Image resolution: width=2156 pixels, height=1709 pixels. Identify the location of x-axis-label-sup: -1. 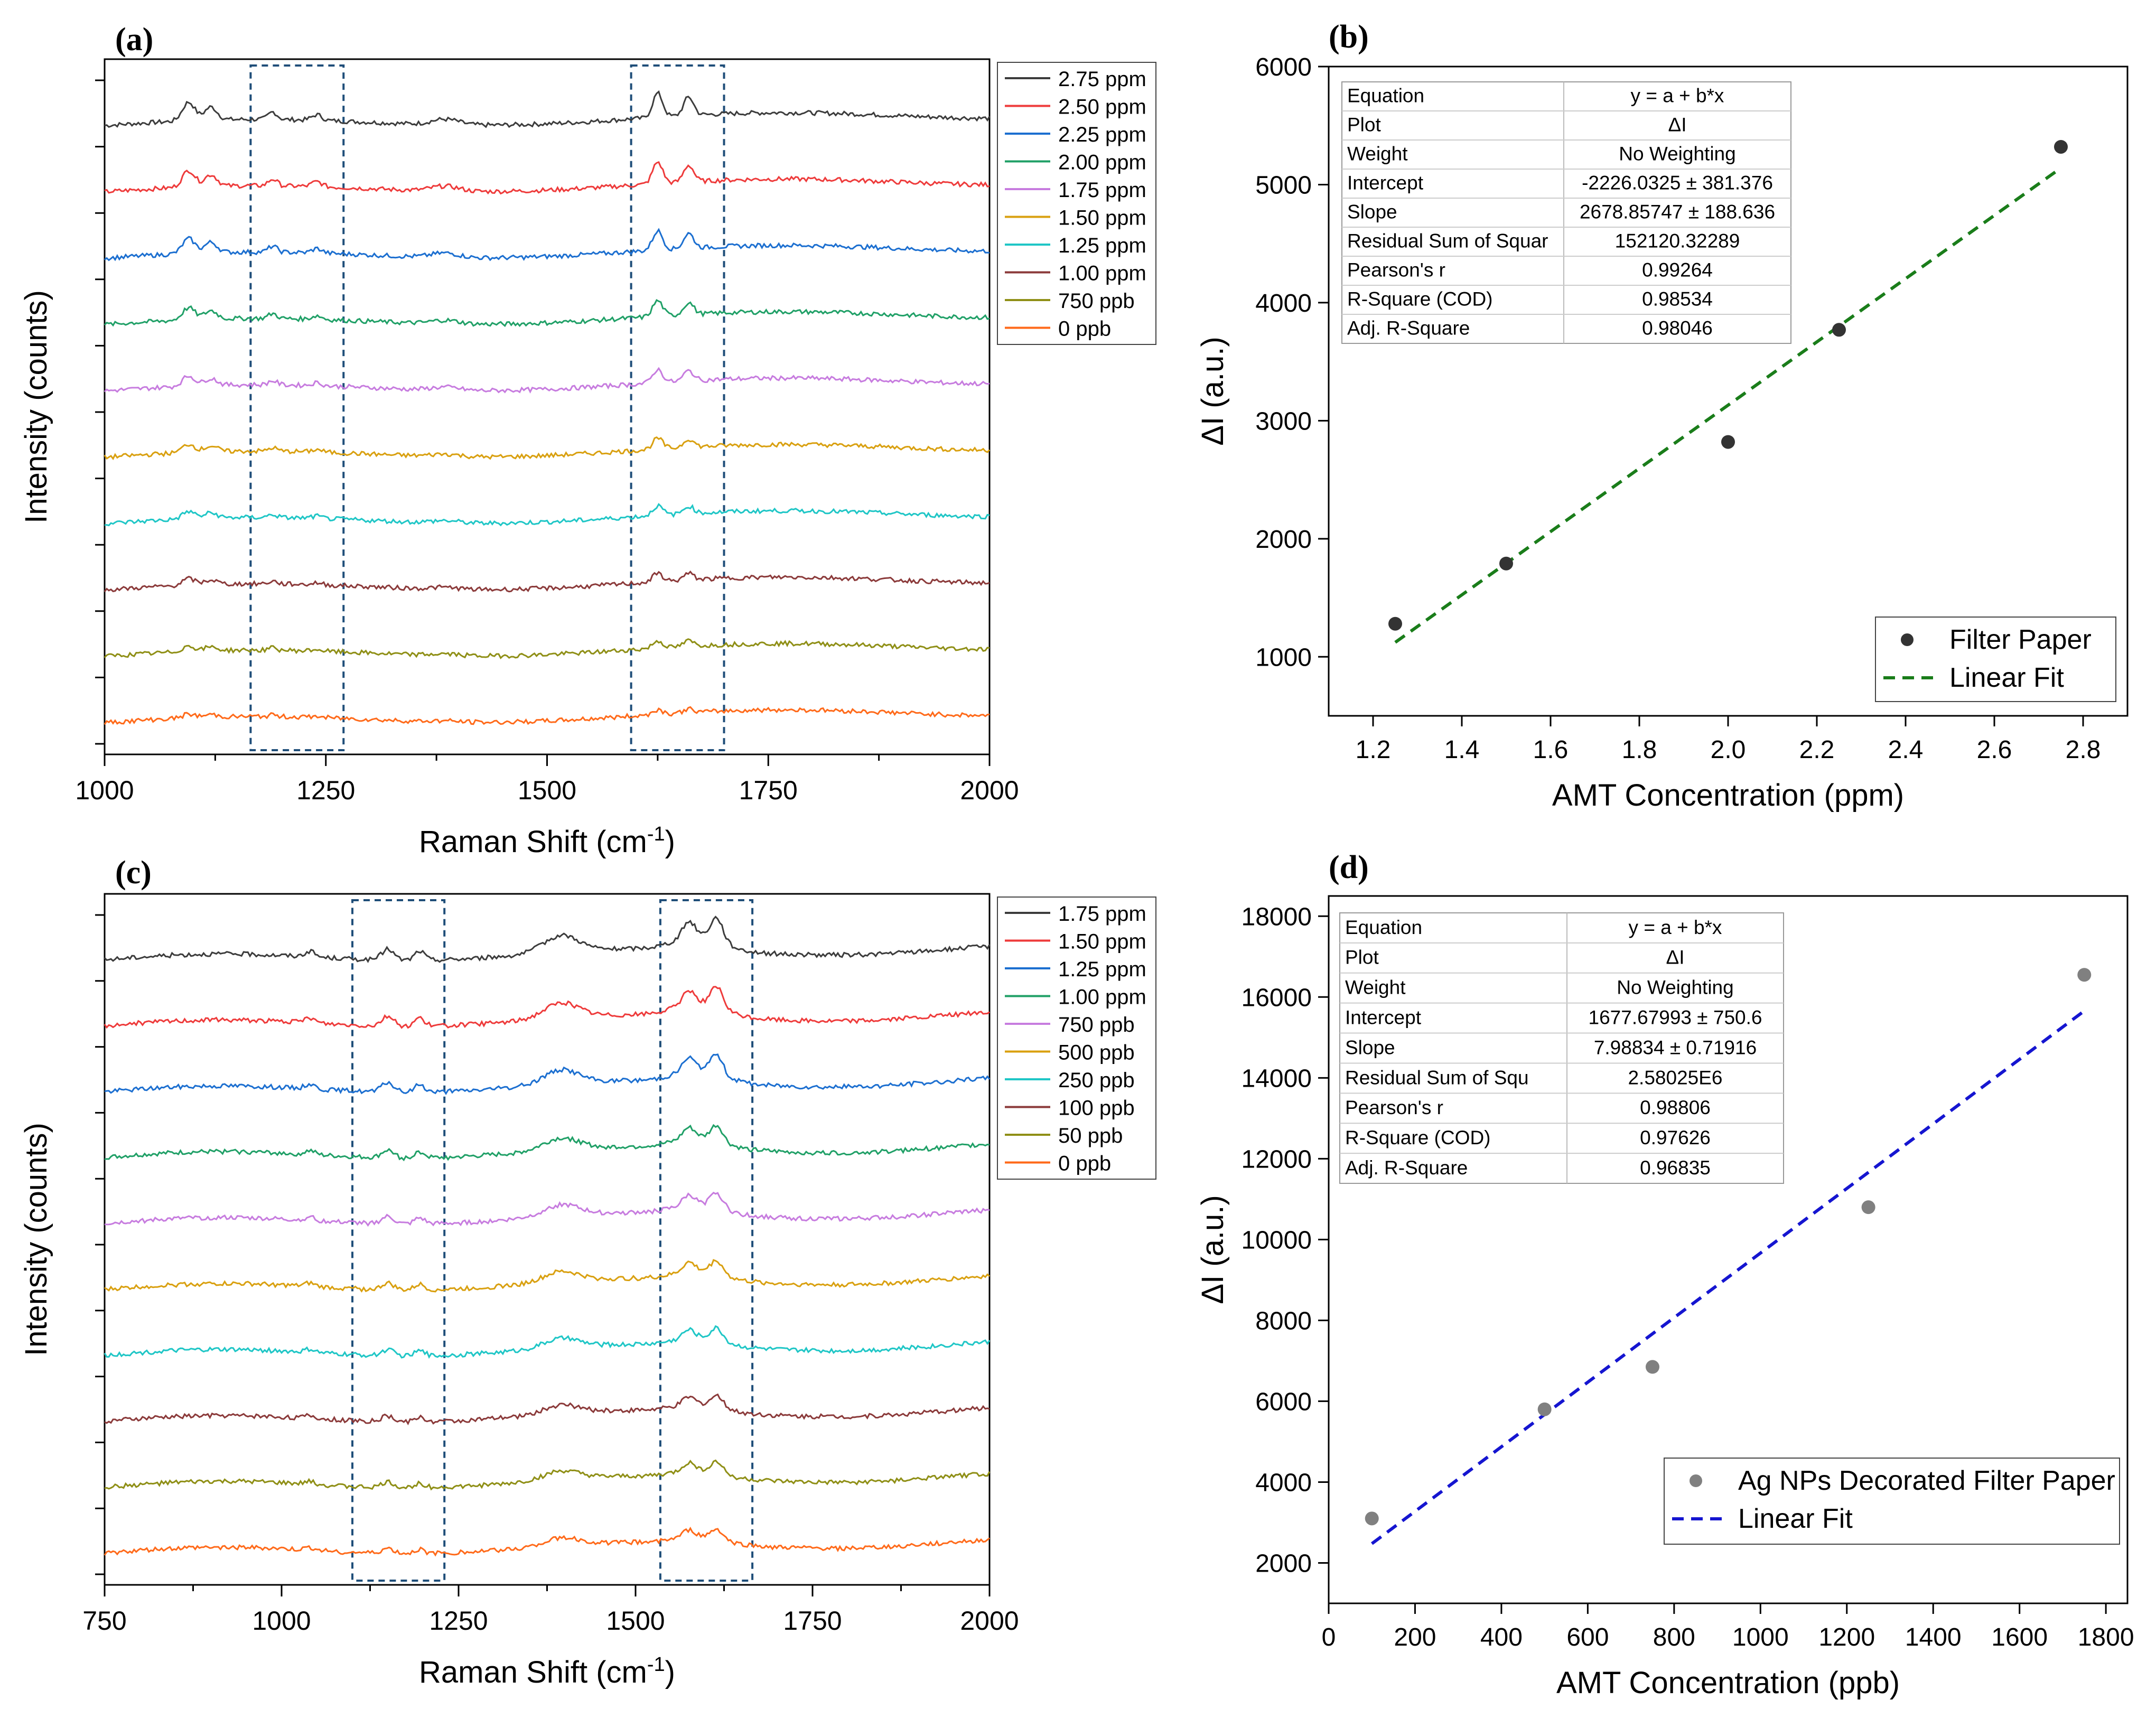
(656, 834).